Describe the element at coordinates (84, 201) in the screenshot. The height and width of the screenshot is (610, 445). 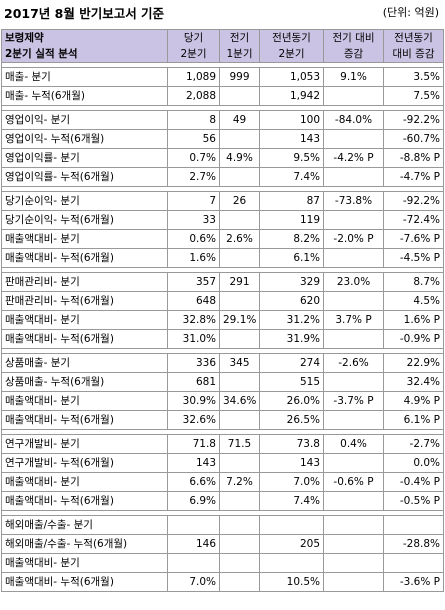
I see `row-label: 당기순이익- 분기` at that location.